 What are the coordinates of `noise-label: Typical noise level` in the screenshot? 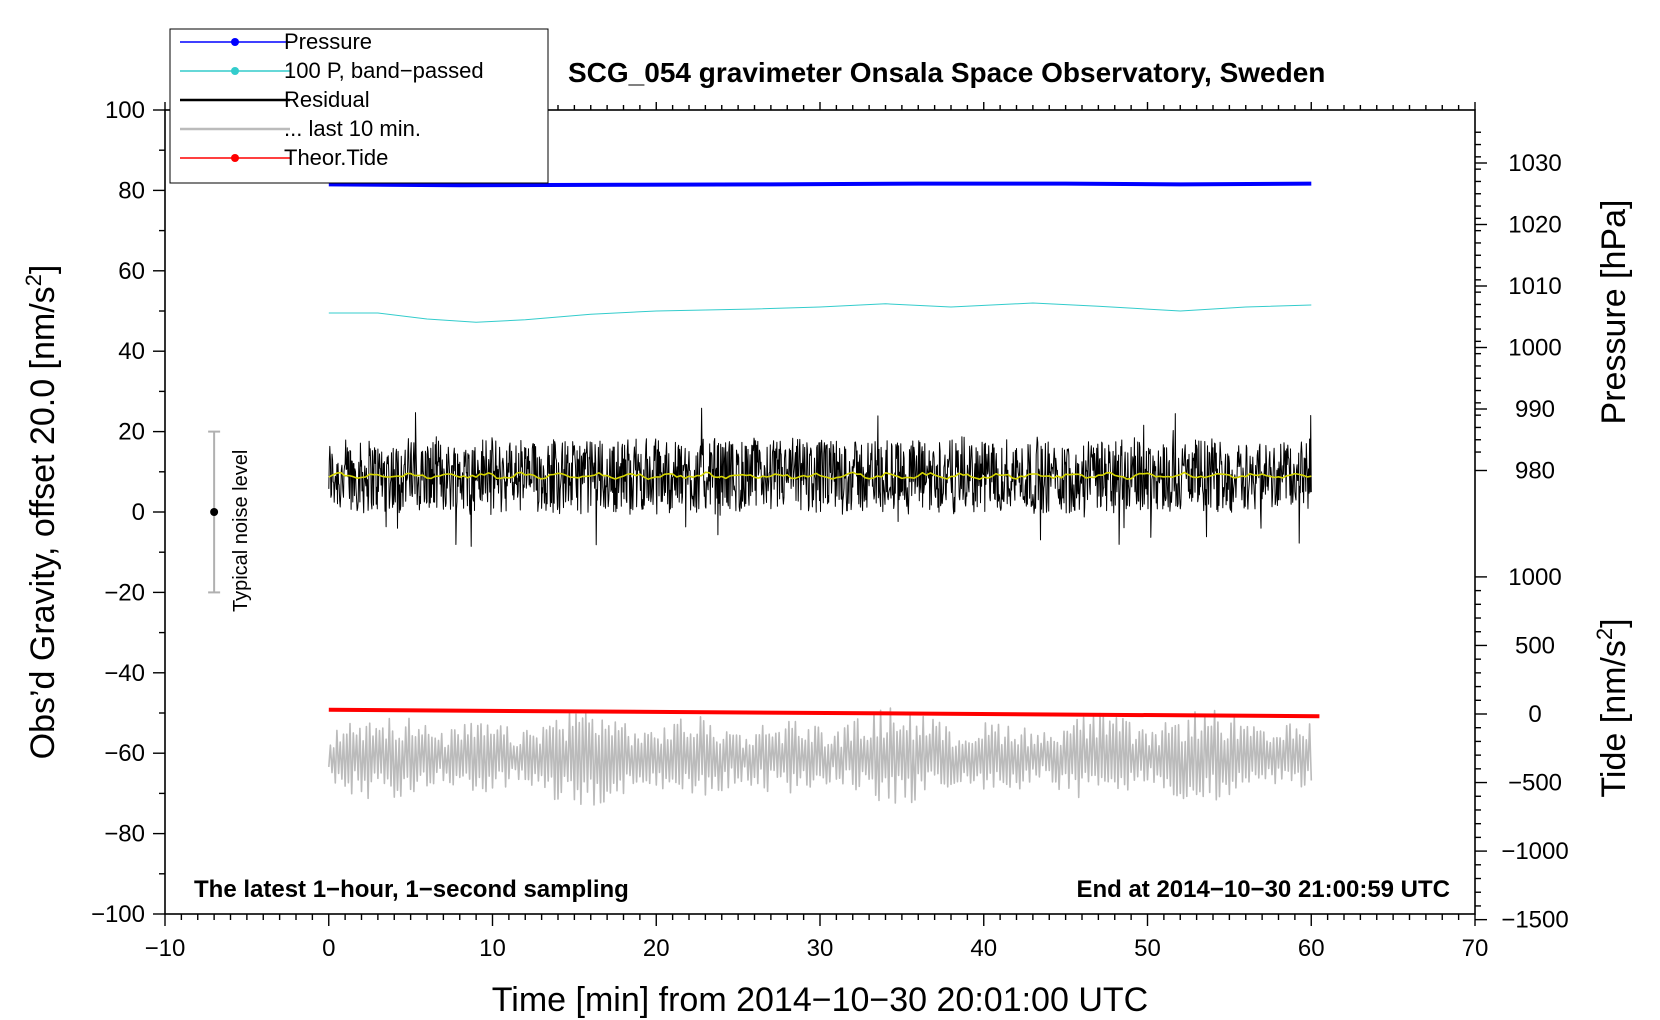 It's located at (241, 531).